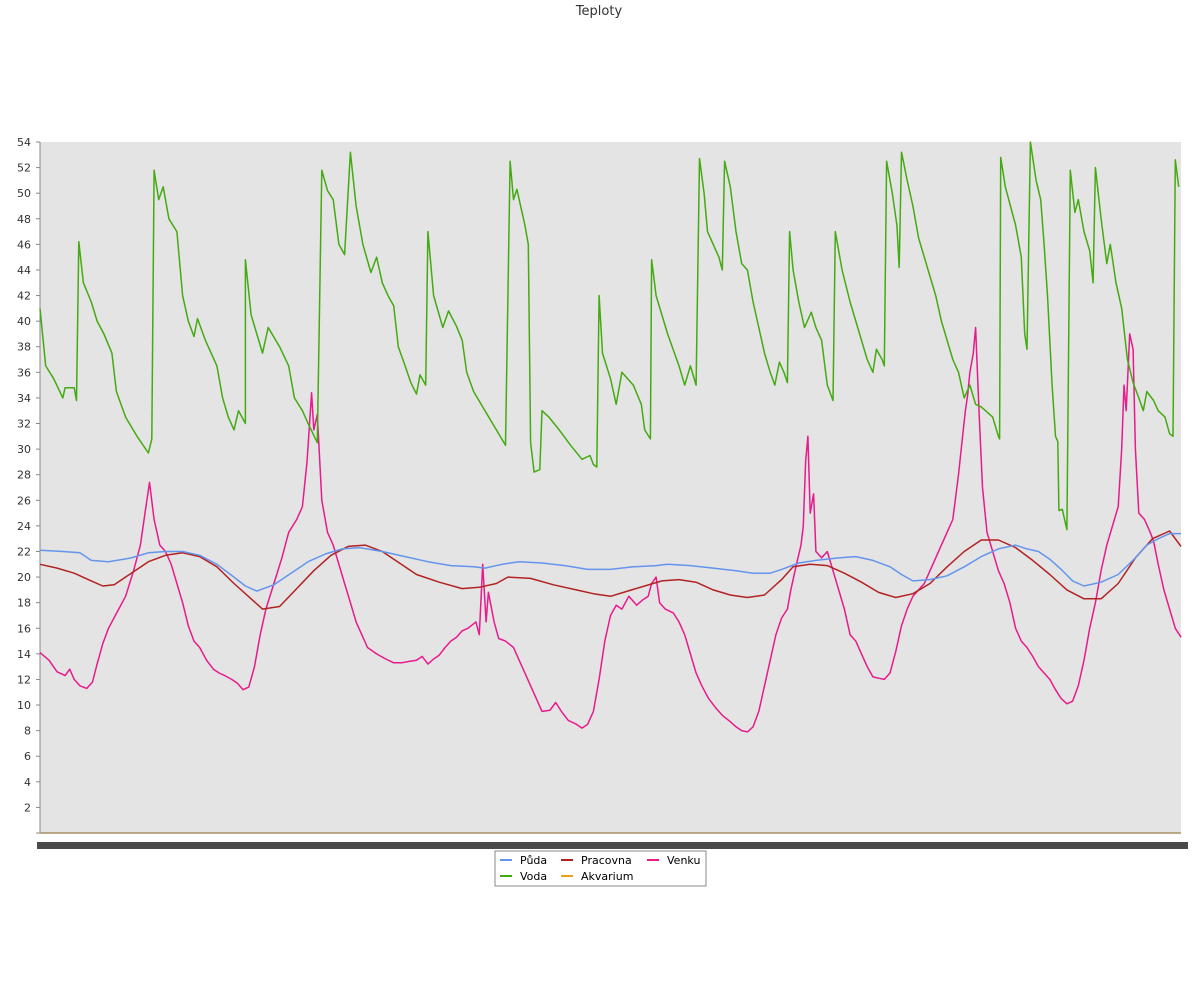  I want to click on y-tick-label: 52, so click(24, 168).